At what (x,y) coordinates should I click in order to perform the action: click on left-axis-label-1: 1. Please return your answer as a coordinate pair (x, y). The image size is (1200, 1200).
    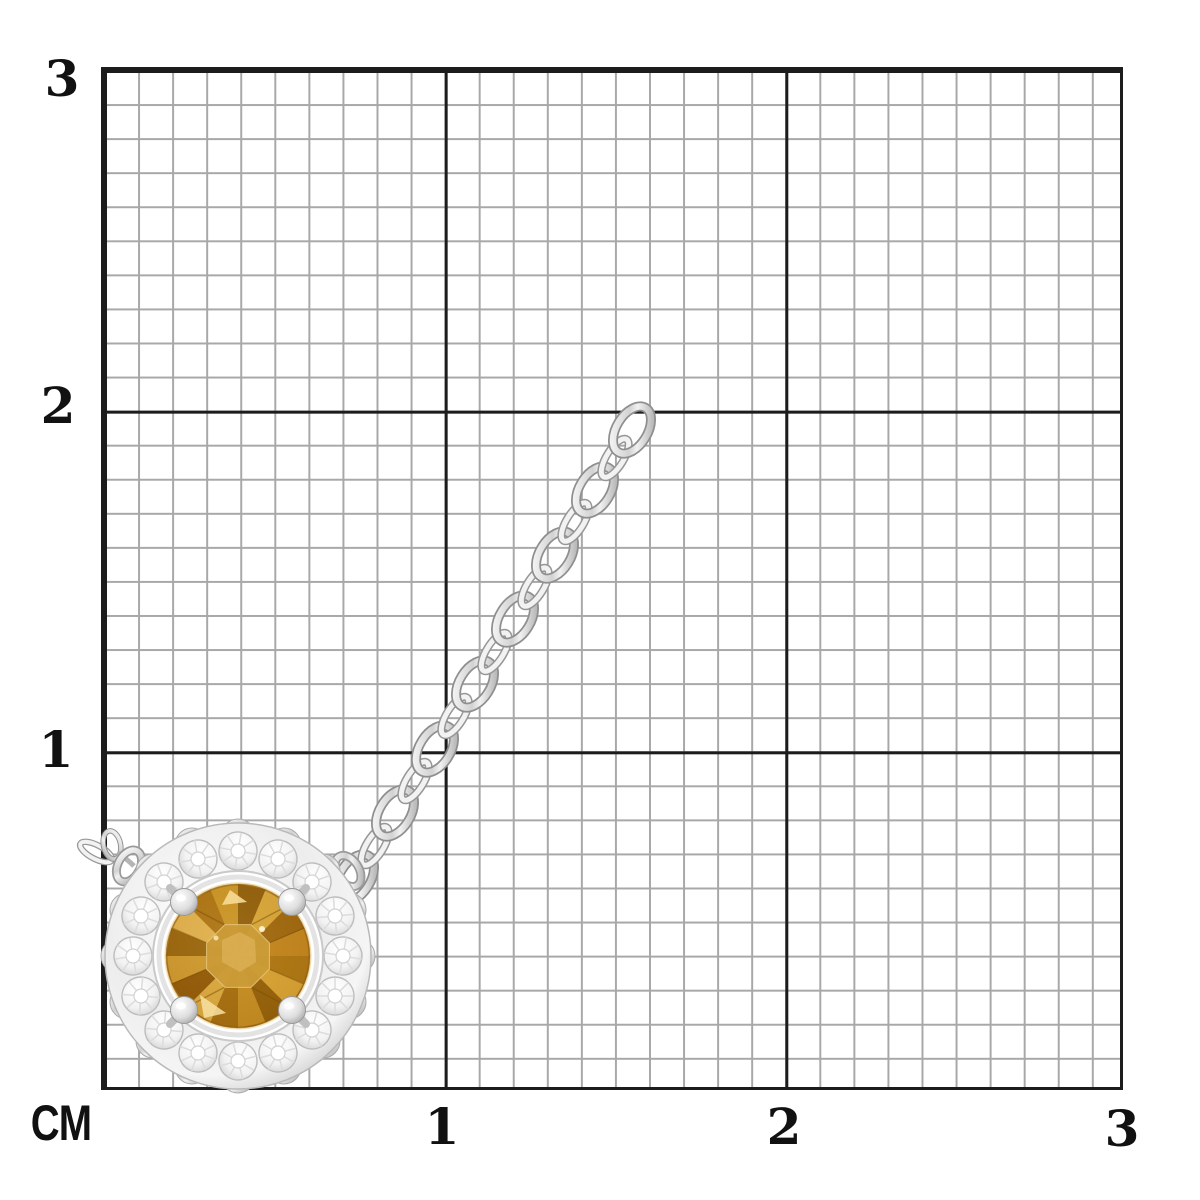
    Looking at the image, I should click on (56, 749).